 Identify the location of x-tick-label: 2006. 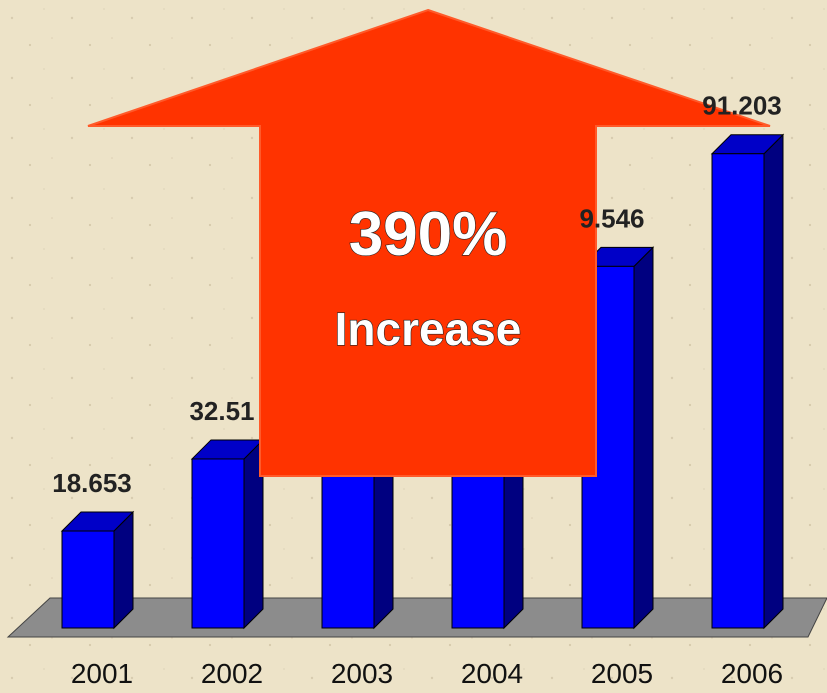
(752, 673).